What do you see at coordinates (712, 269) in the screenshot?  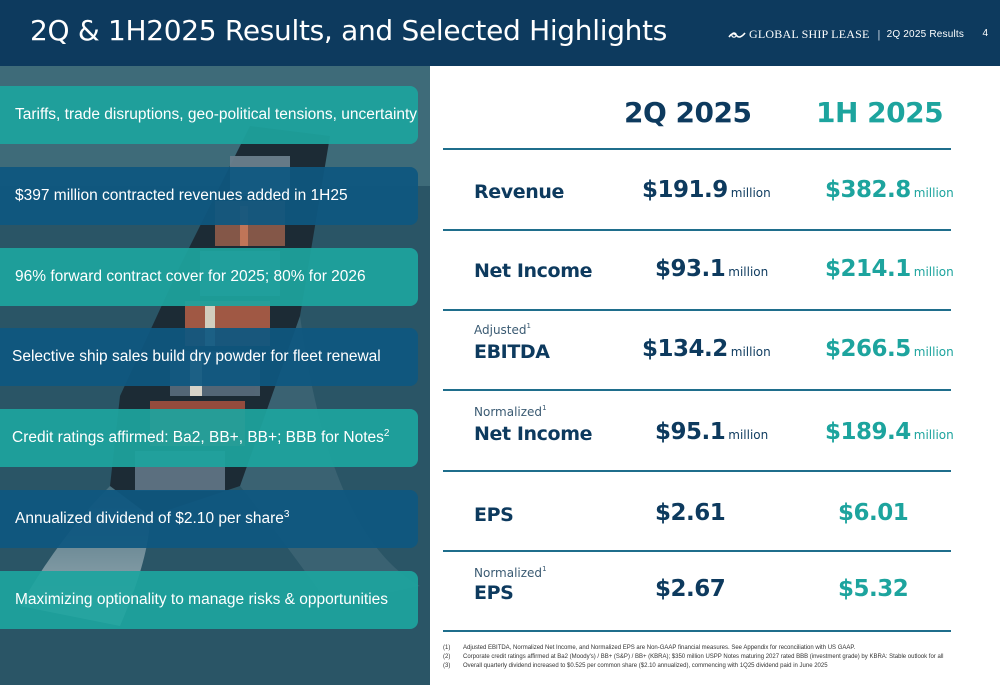 I see `net-income-2q-value: $93.1 million` at bounding box center [712, 269].